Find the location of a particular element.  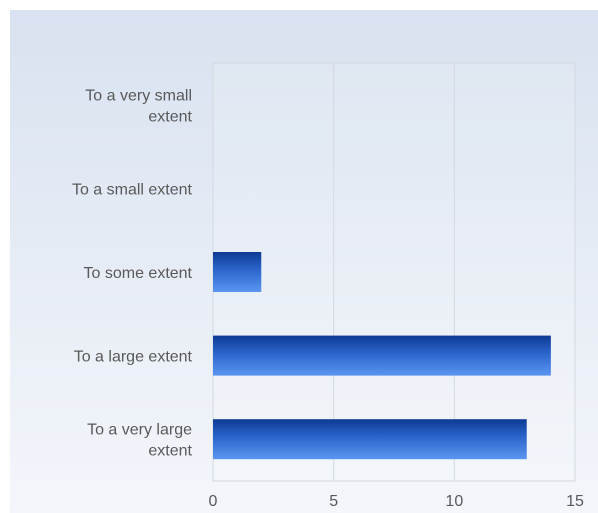

x-tick-labels: 0 5 10 15 is located at coordinates (396, 501).